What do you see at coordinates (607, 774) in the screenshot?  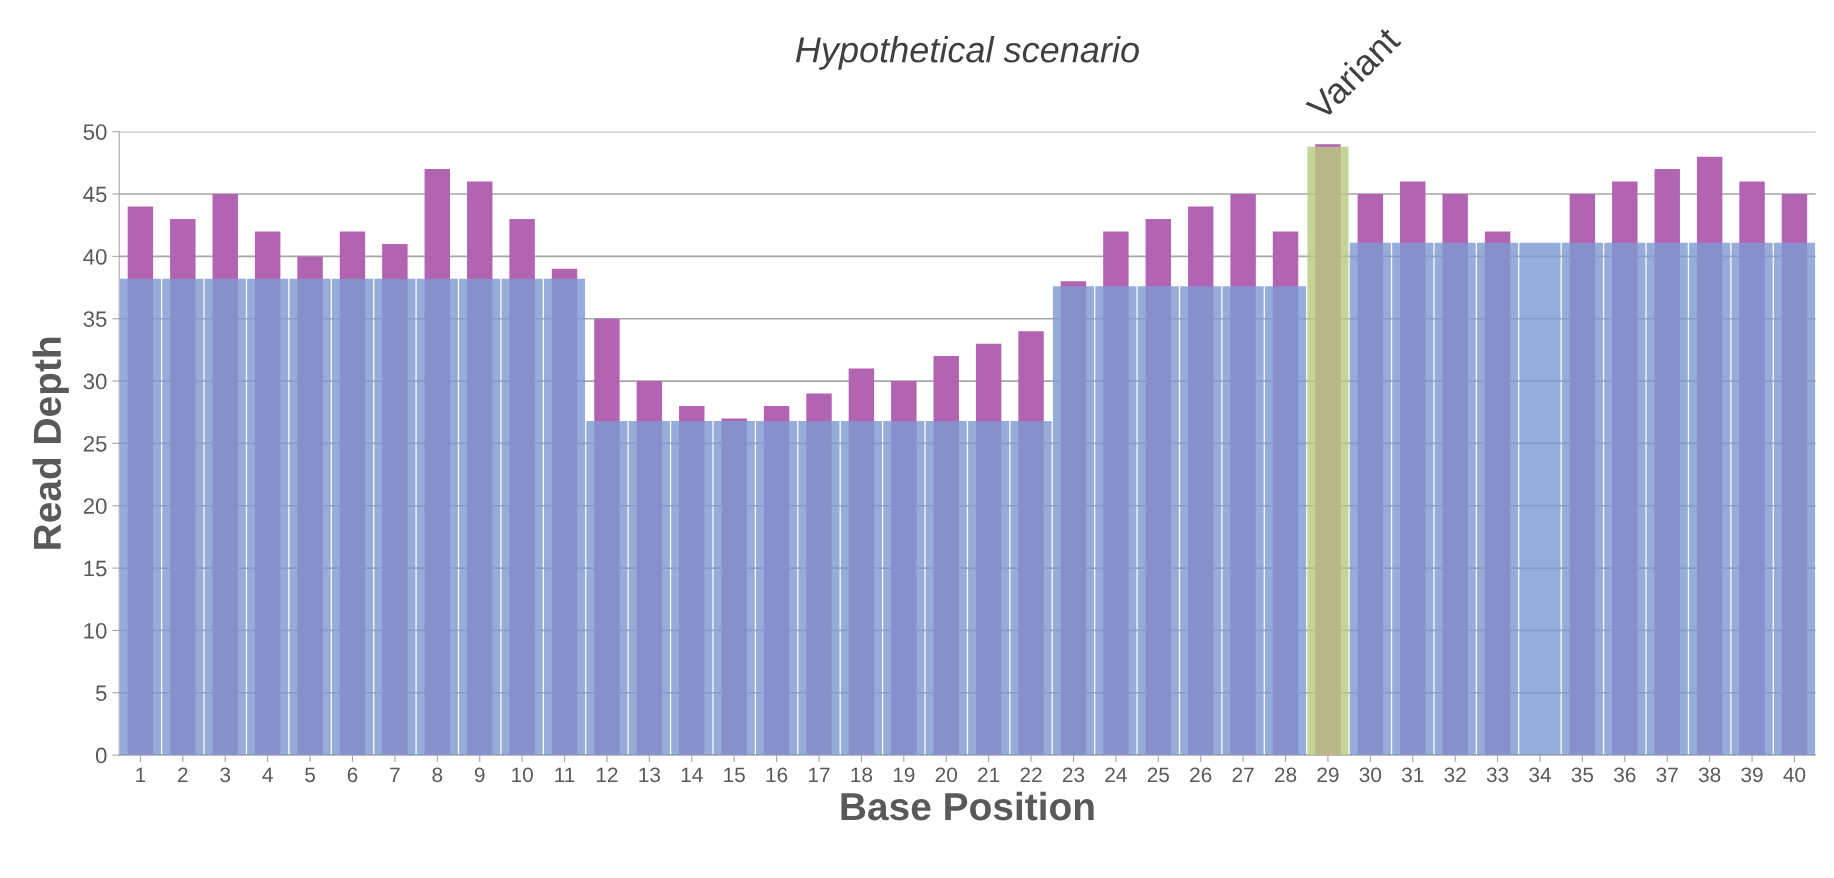 I see `x-tick-label: 12` at bounding box center [607, 774].